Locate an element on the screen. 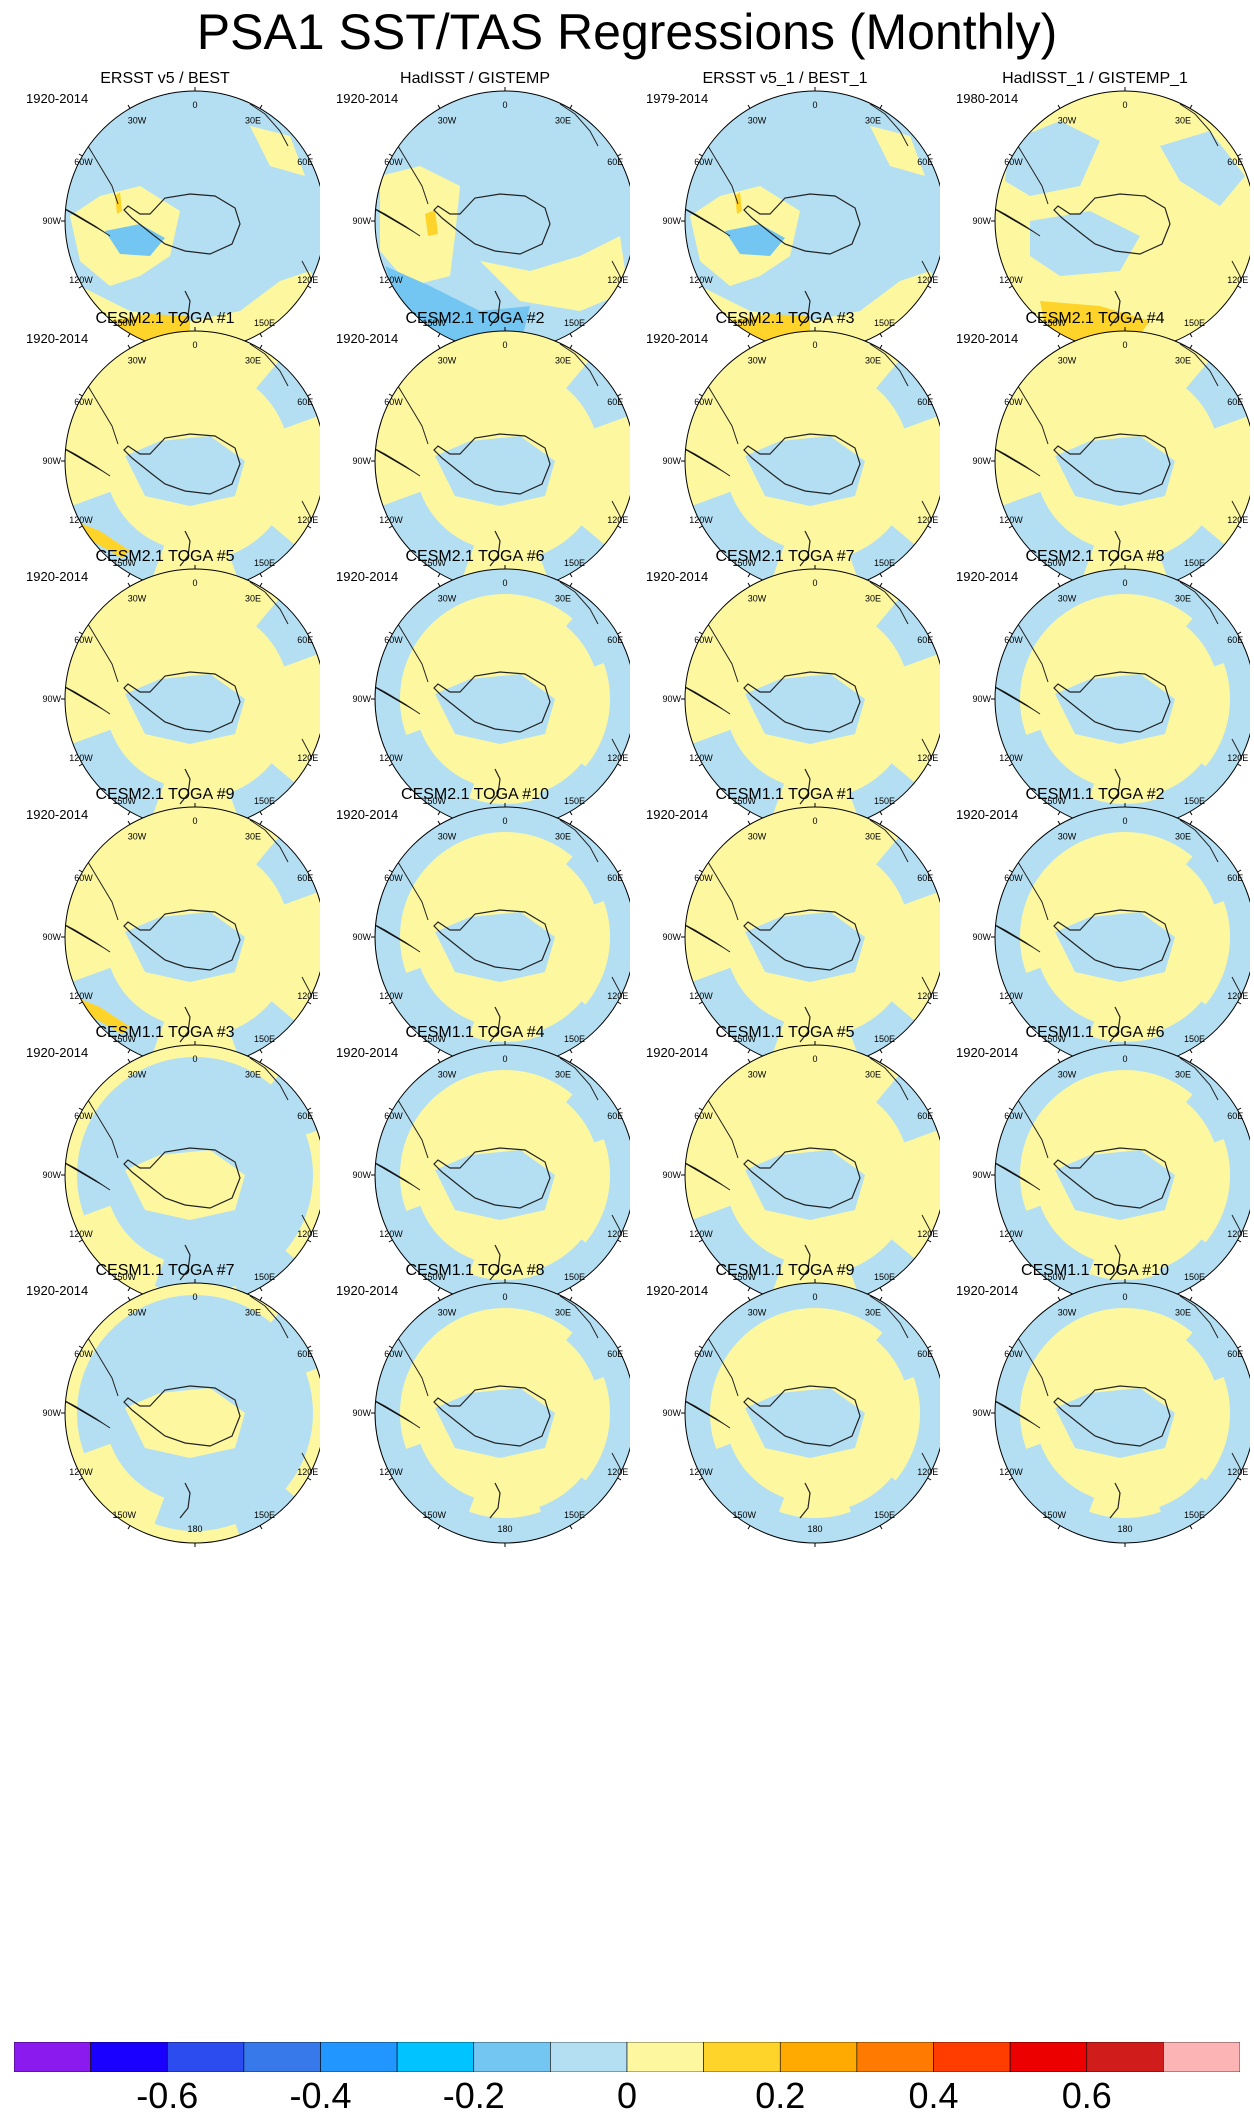  panel-title: CESM1.1 TOGA #5 is located at coordinates (785, 1032).